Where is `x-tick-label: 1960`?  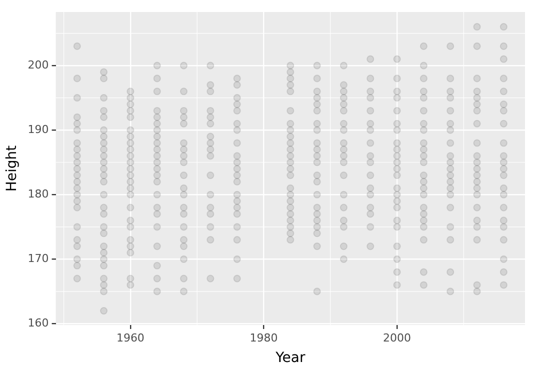 x-tick-label: 1960 is located at coordinates (130, 337).